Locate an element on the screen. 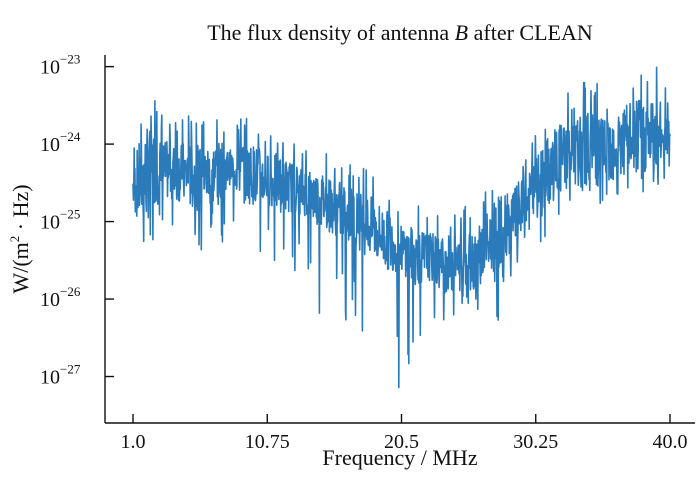  y-tick-label: 10−24 is located at coordinates (60, 142).